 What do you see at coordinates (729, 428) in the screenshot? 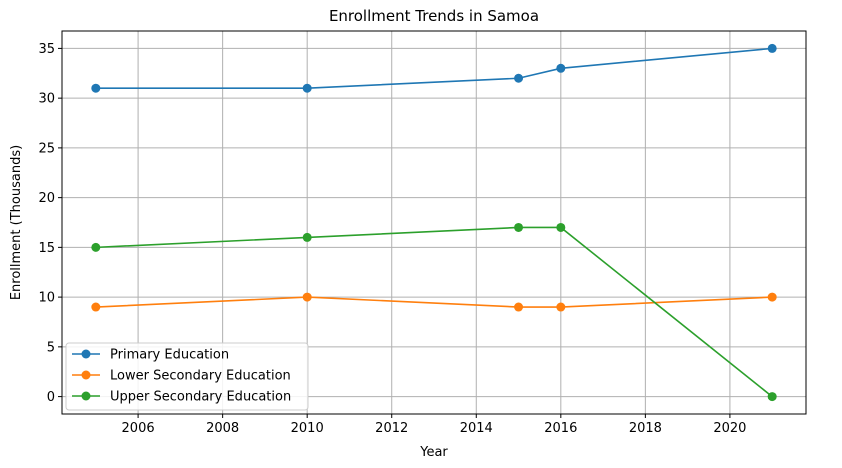
I see `x-tick-label: 2020` at bounding box center [729, 428].